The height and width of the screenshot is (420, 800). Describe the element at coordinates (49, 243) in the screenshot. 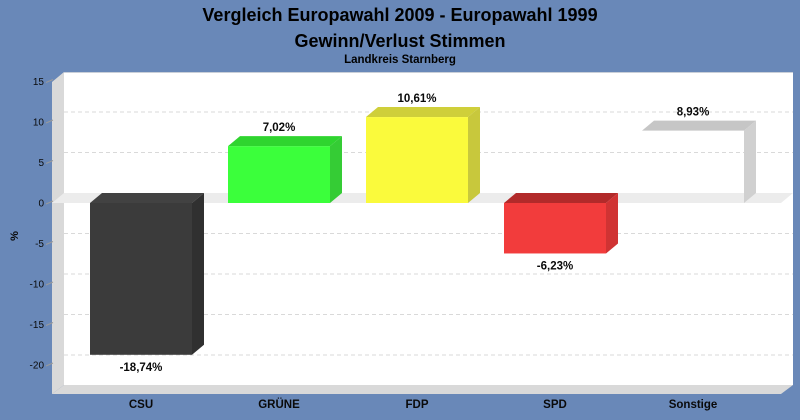

I see `y-tick--5` at that location.